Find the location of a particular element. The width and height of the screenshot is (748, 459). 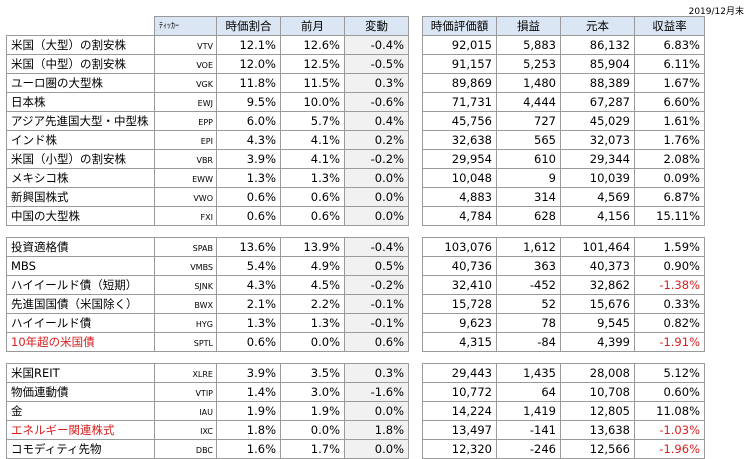

fund-name: 米国（中型）の割安株 is located at coordinates (80, 64).